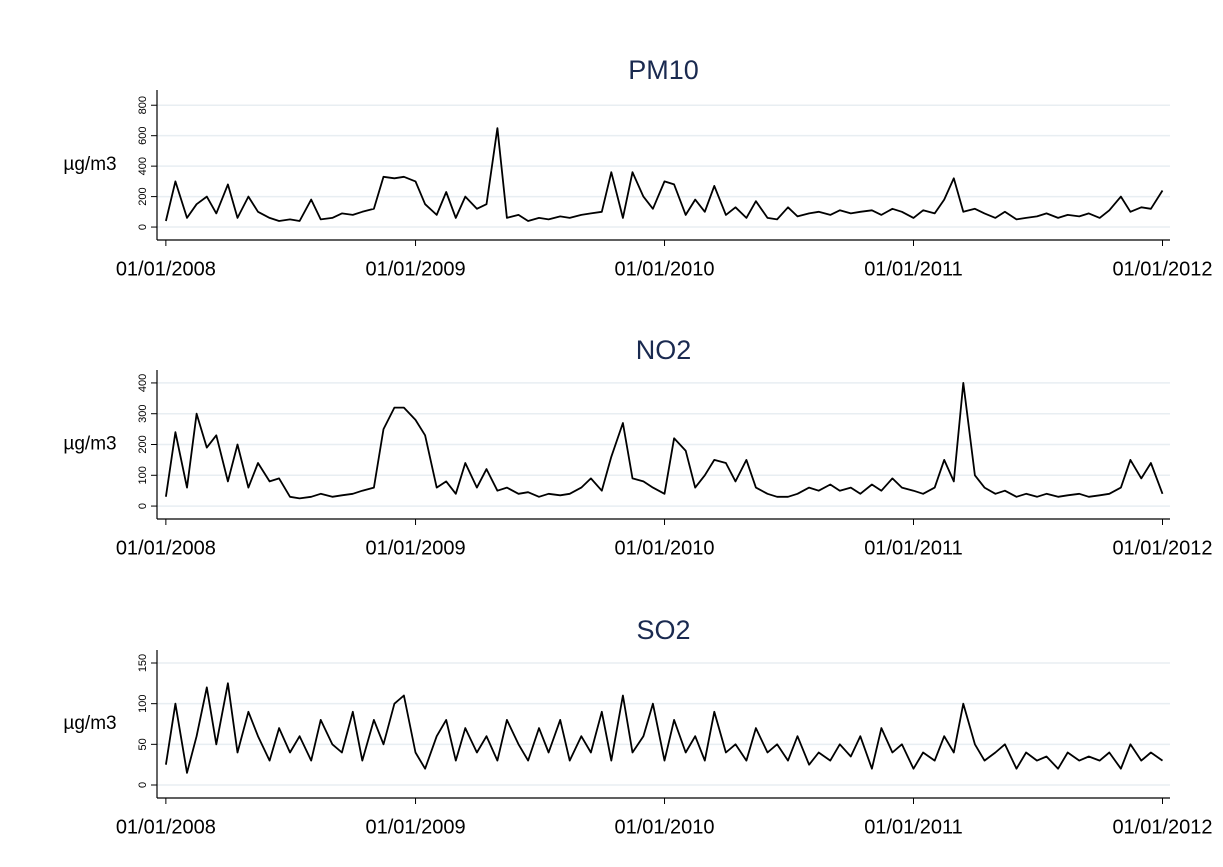 This screenshot has height=867, width=1223. I want to click on y-tick-label: 600, so click(143, 136).